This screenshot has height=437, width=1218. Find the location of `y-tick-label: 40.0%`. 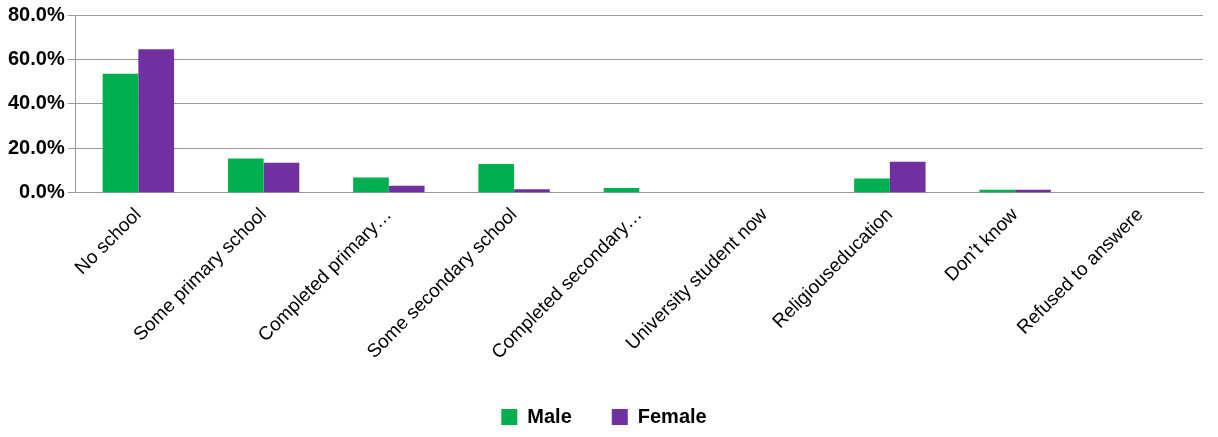

y-tick-label: 40.0% is located at coordinates (36, 102).